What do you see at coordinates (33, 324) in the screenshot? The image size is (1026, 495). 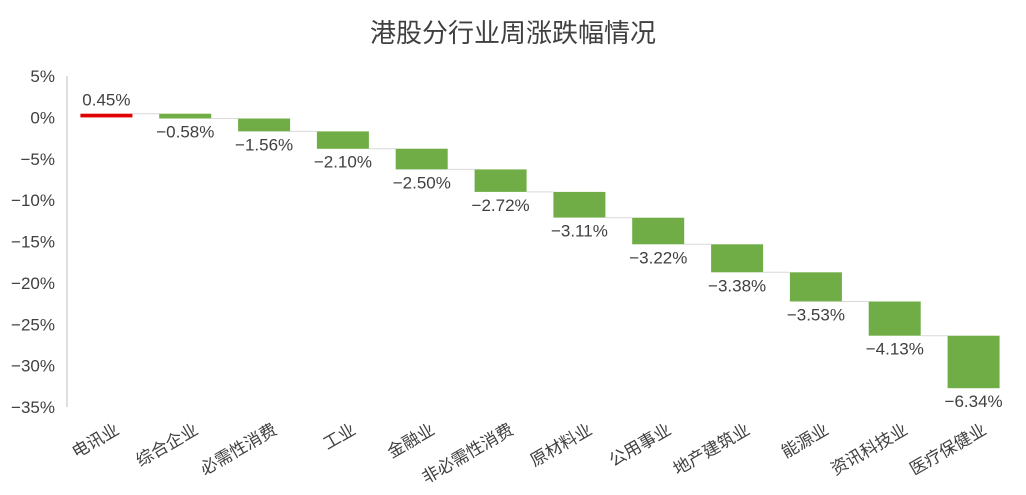 I see `y-tick-label: −25%` at bounding box center [33, 324].